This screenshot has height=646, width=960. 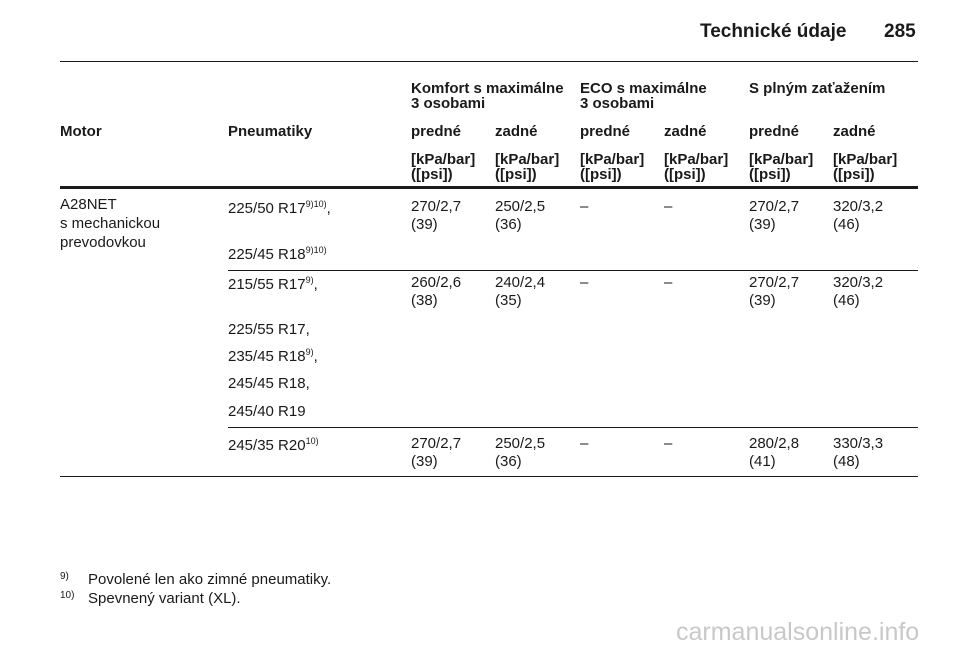 What do you see at coordinates (270, 131) in the screenshot?
I see `column-header: Pneumatiky` at bounding box center [270, 131].